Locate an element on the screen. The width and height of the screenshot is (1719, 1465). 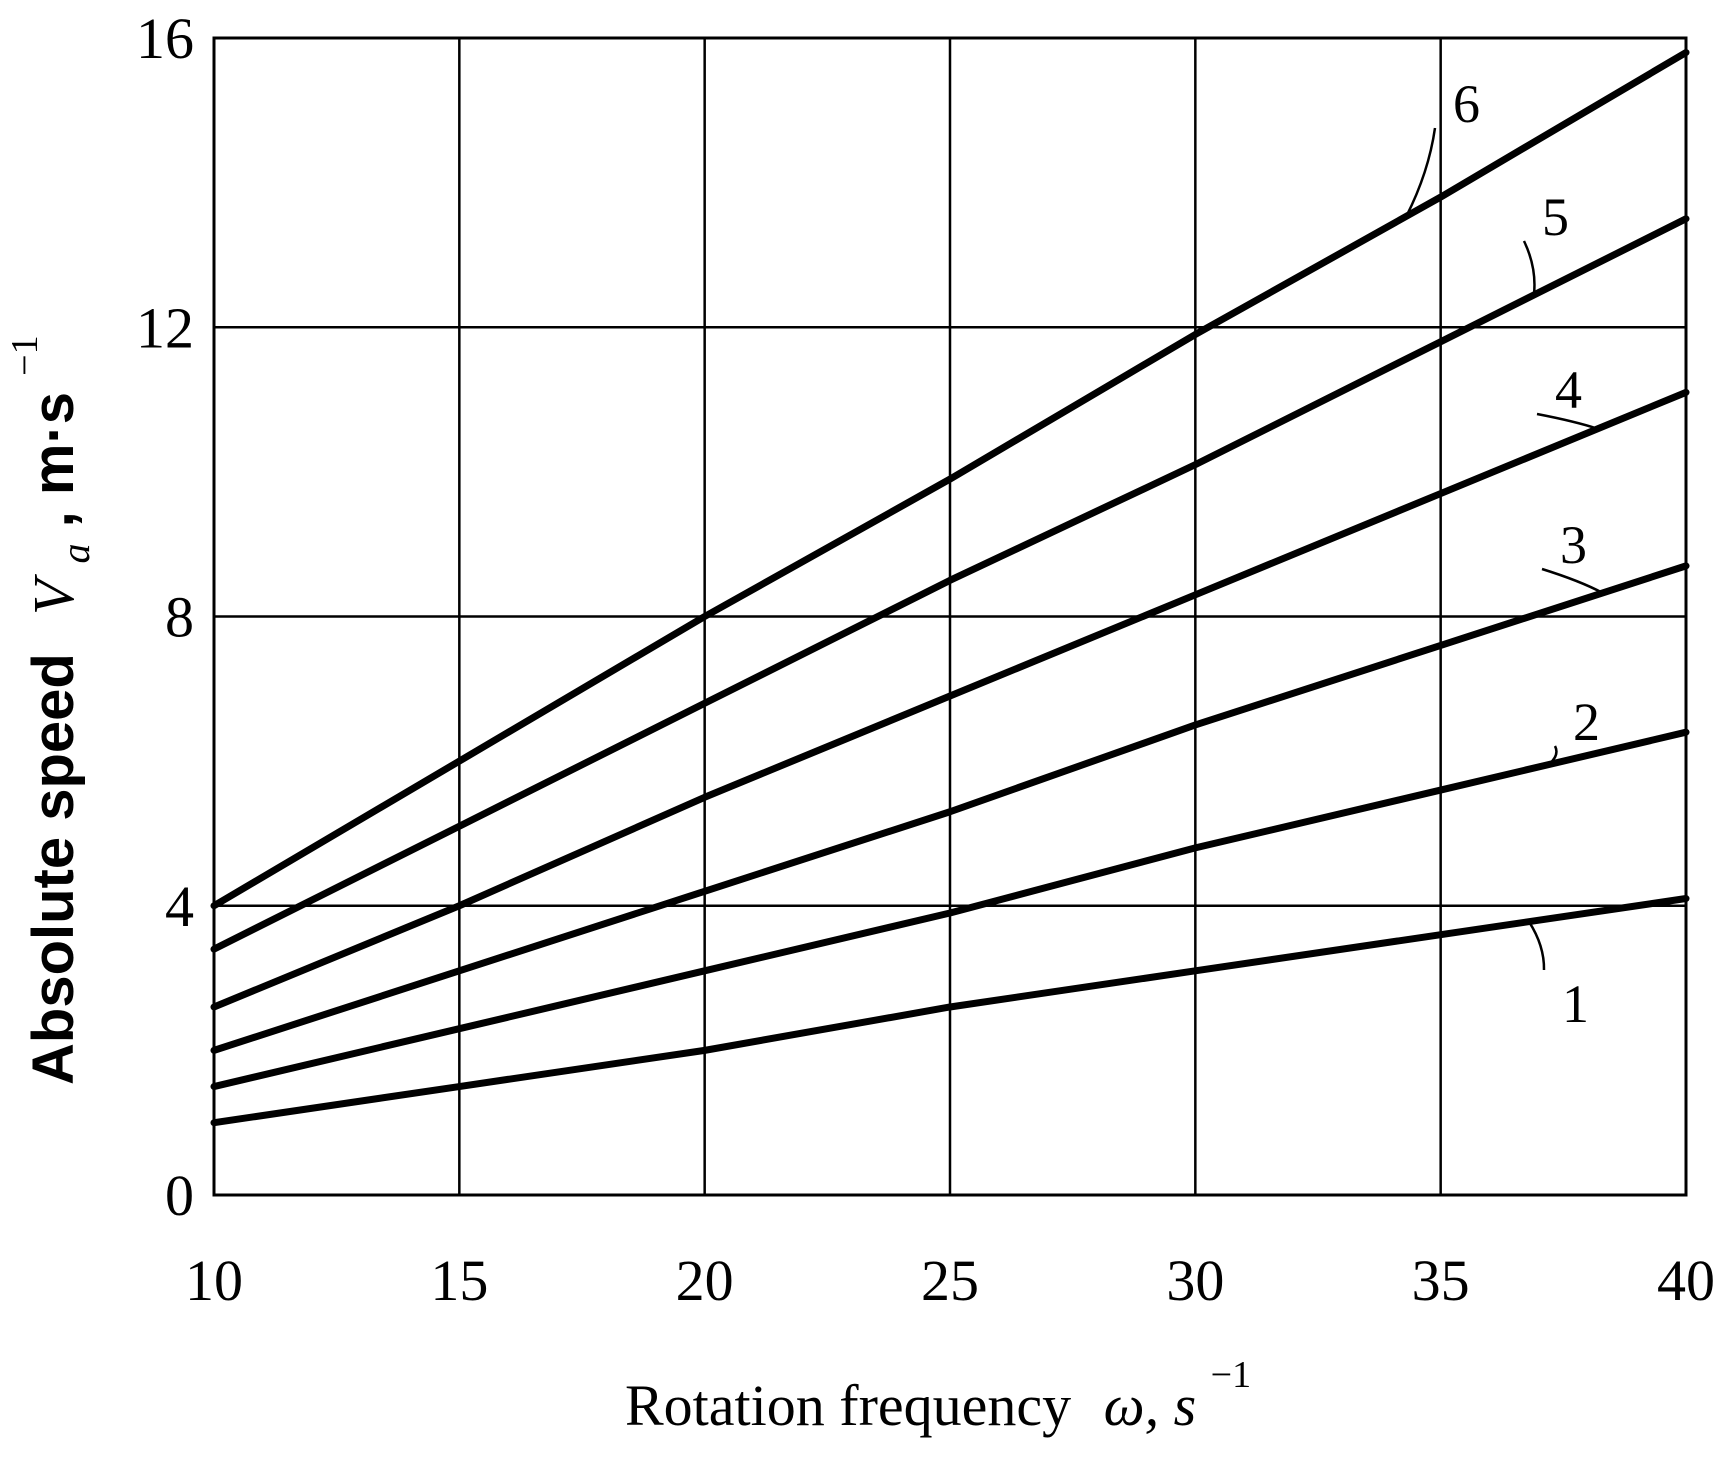
curve-label-3: 3 is located at coordinates (1573, 545).